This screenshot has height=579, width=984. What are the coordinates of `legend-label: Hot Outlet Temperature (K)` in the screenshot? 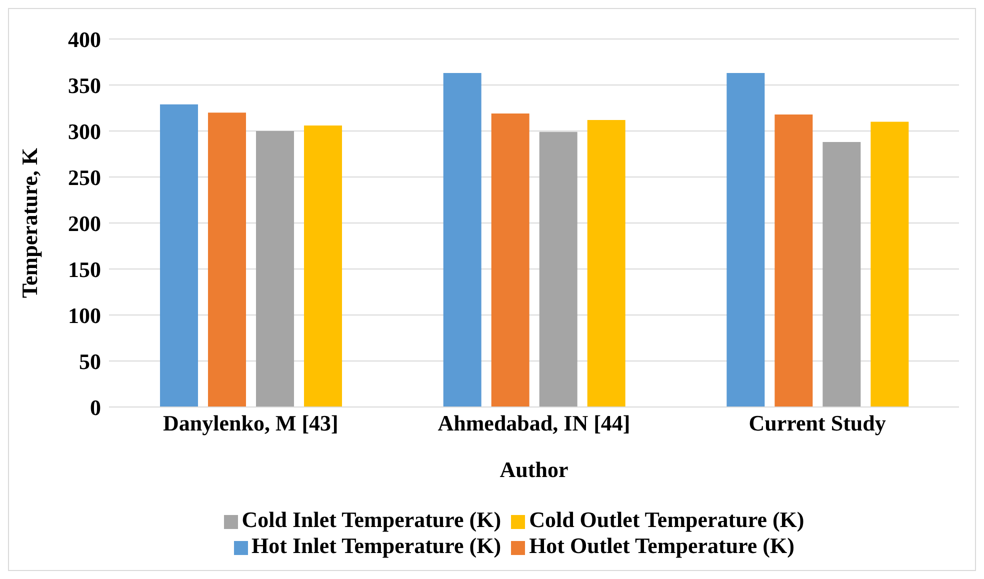 It's located at (661, 545).